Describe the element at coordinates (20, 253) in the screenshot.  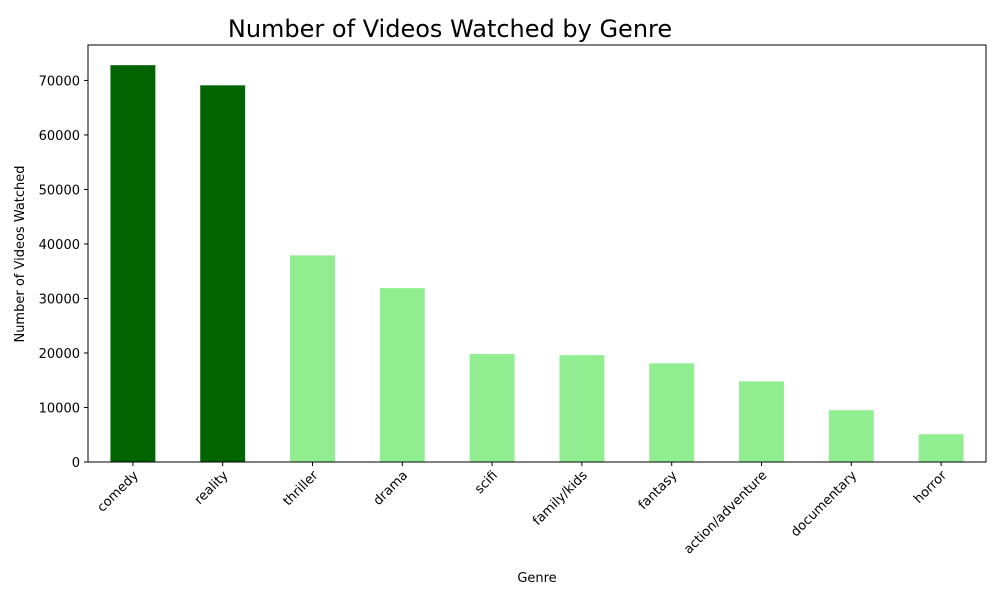
I see `y-axis-label: Number of Videos Watched` at that location.